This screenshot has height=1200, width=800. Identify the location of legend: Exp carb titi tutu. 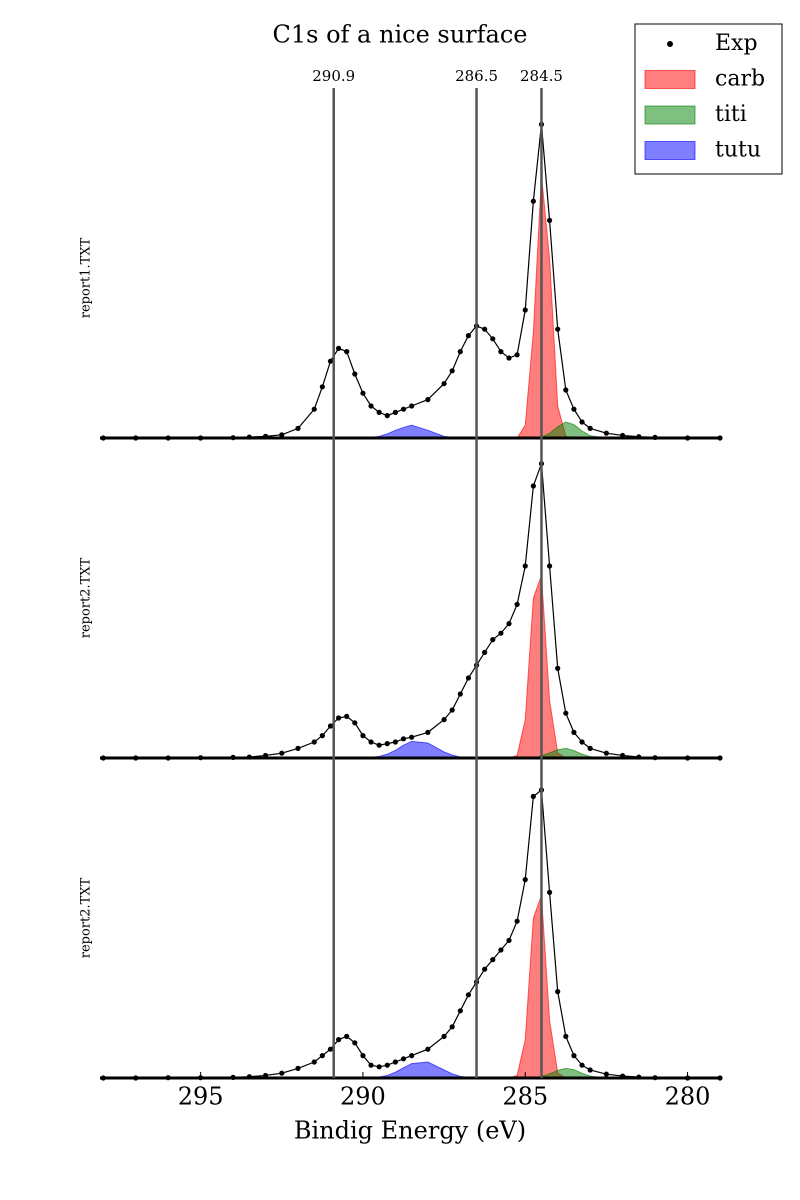
(708, 99).